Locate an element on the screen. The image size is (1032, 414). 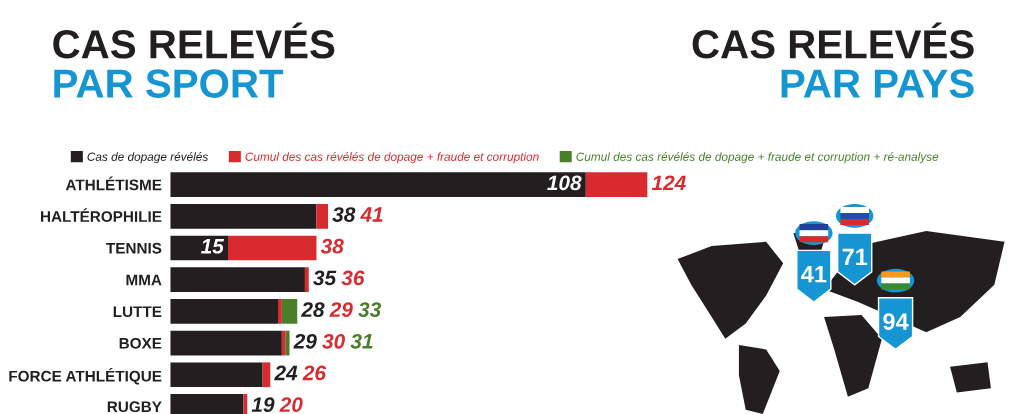
annotation: 36 is located at coordinates (353, 278).